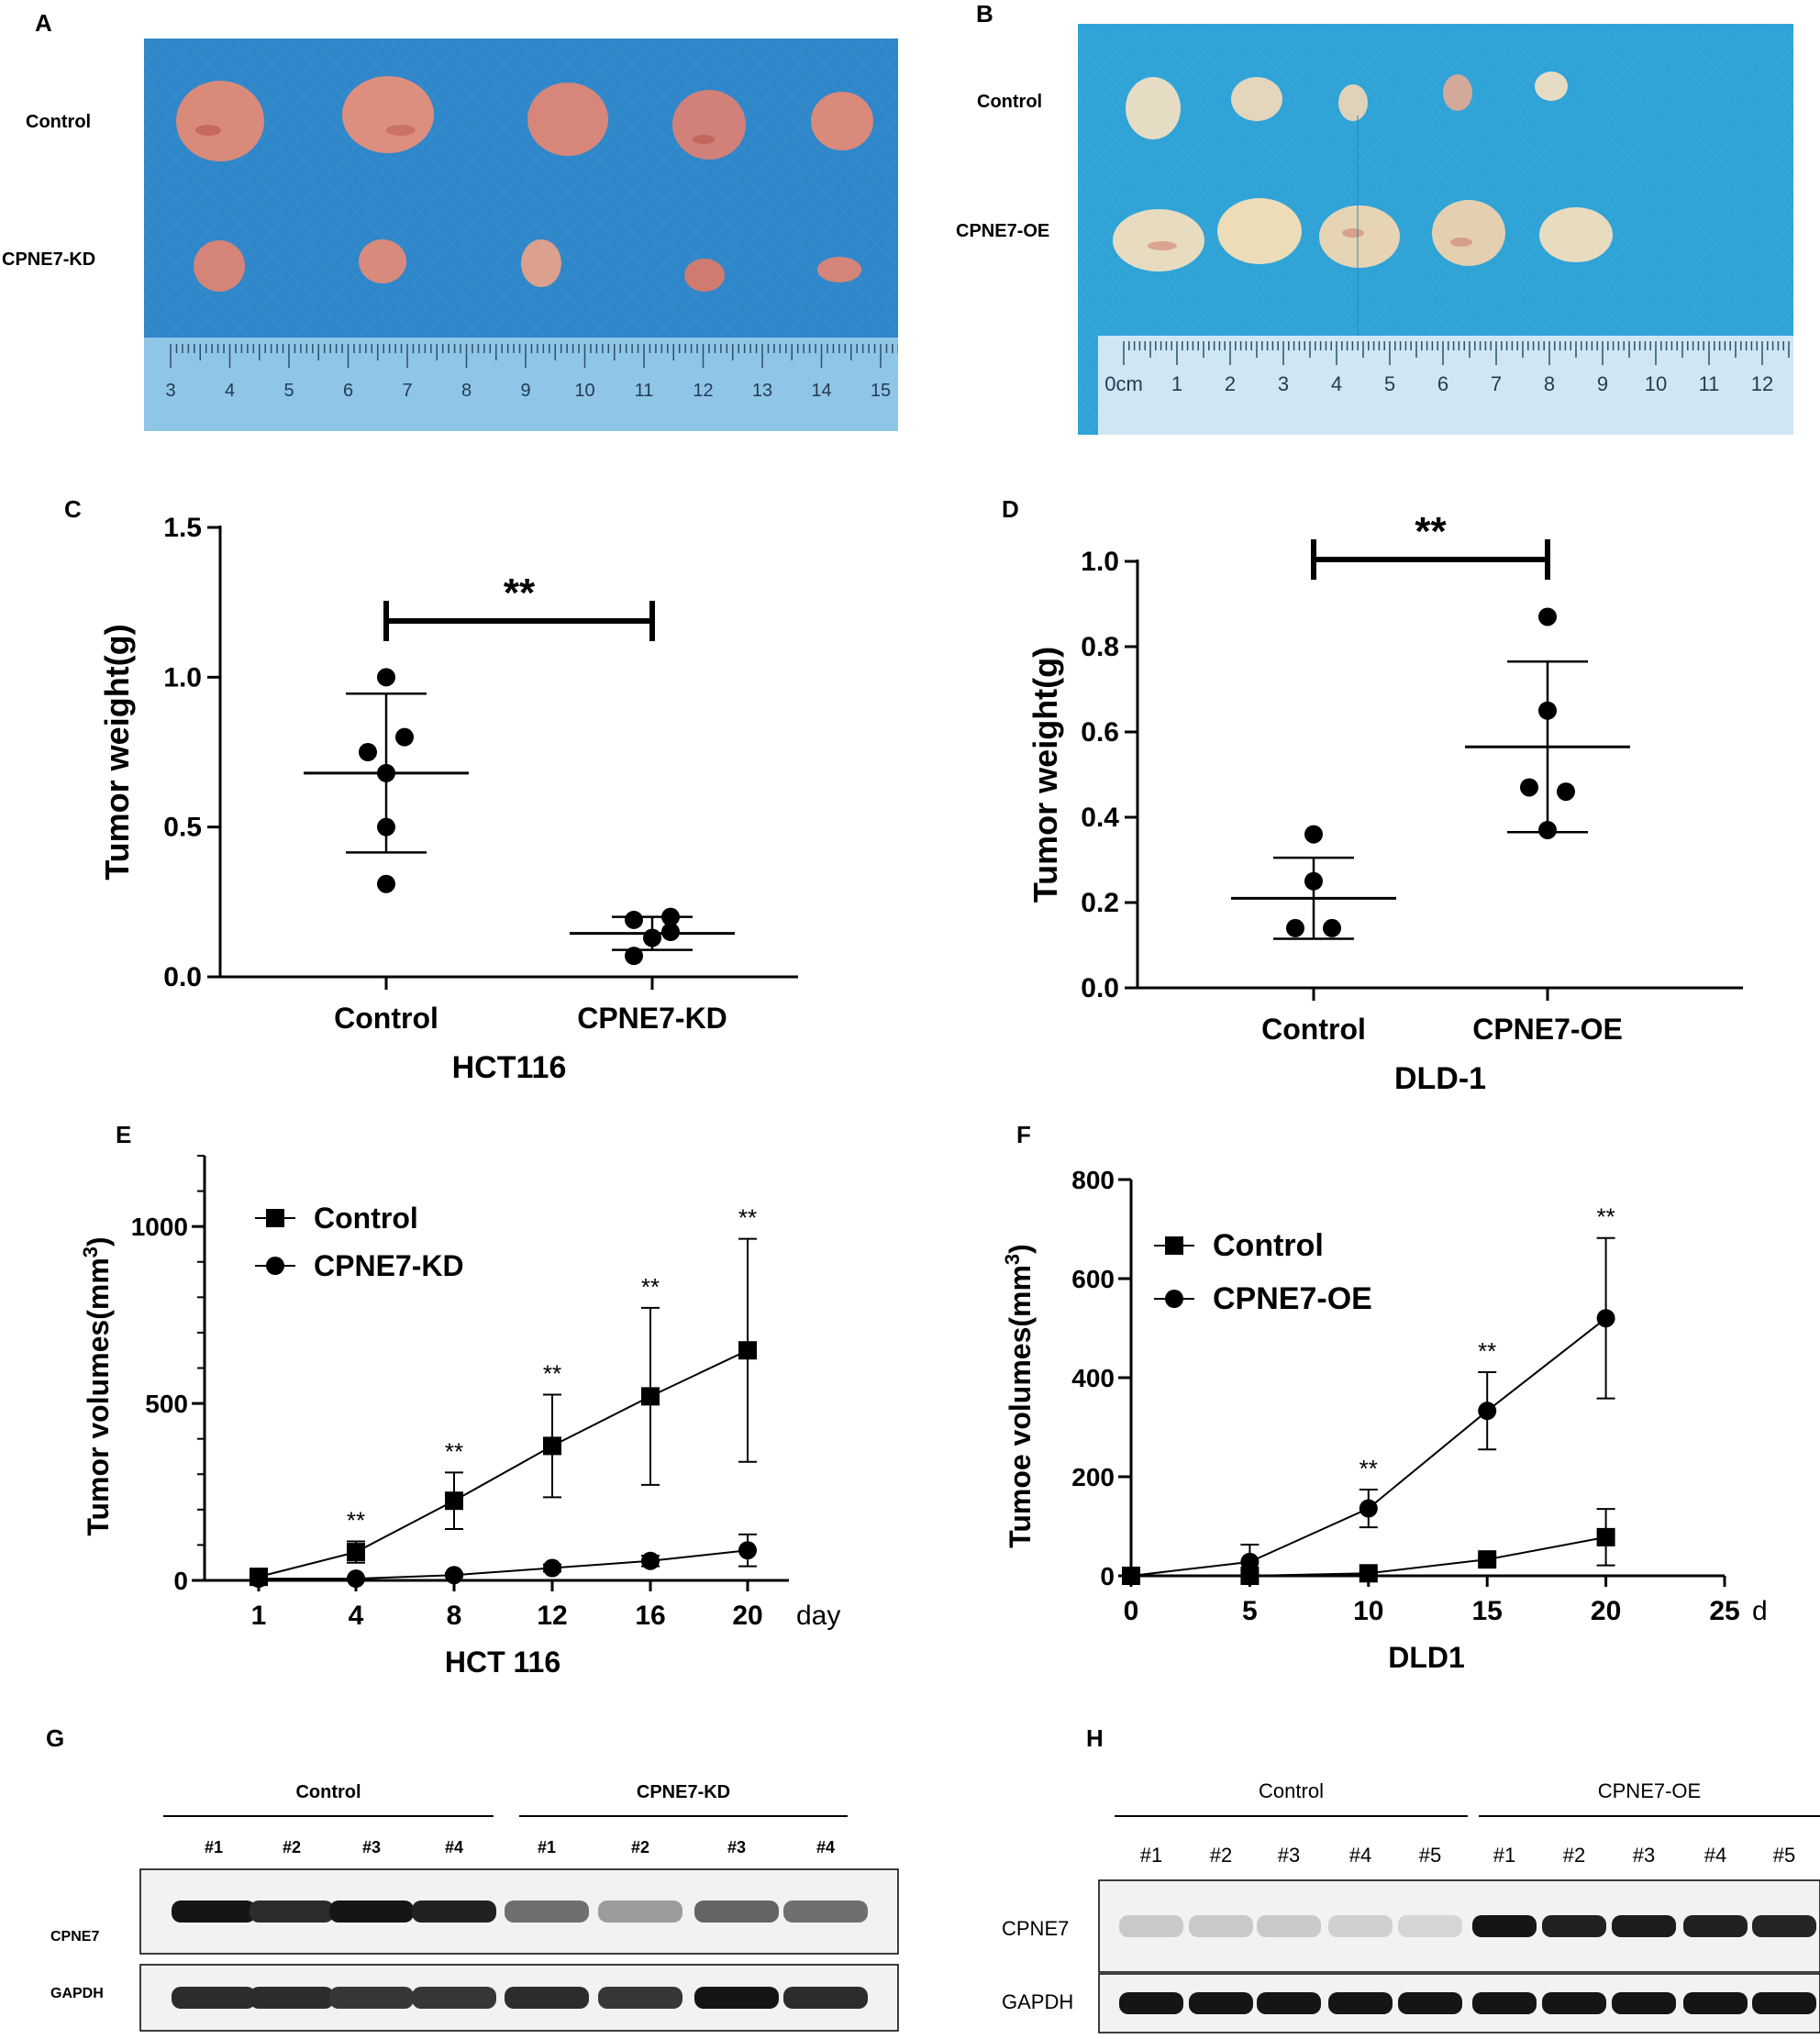 Image resolution: width=1820 pixels, height=2039 pixels. What do you see at coordinates (1762, 383) in the screenshot?
I see `ruler-number: 12` at bounding box center [1762, 383].